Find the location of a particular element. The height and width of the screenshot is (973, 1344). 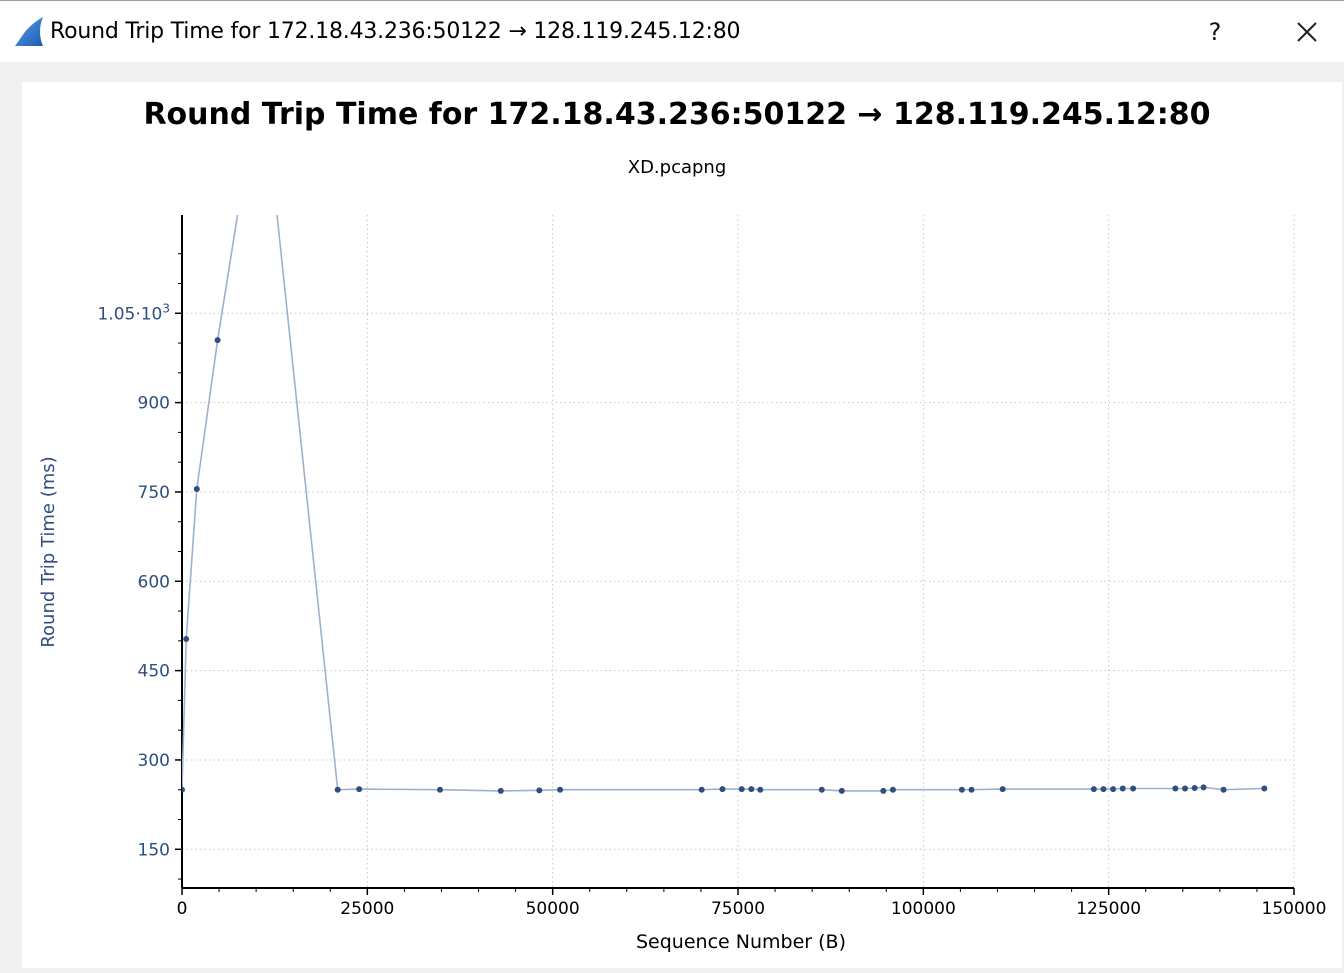

close-button is located at coordinates (1307, 32).